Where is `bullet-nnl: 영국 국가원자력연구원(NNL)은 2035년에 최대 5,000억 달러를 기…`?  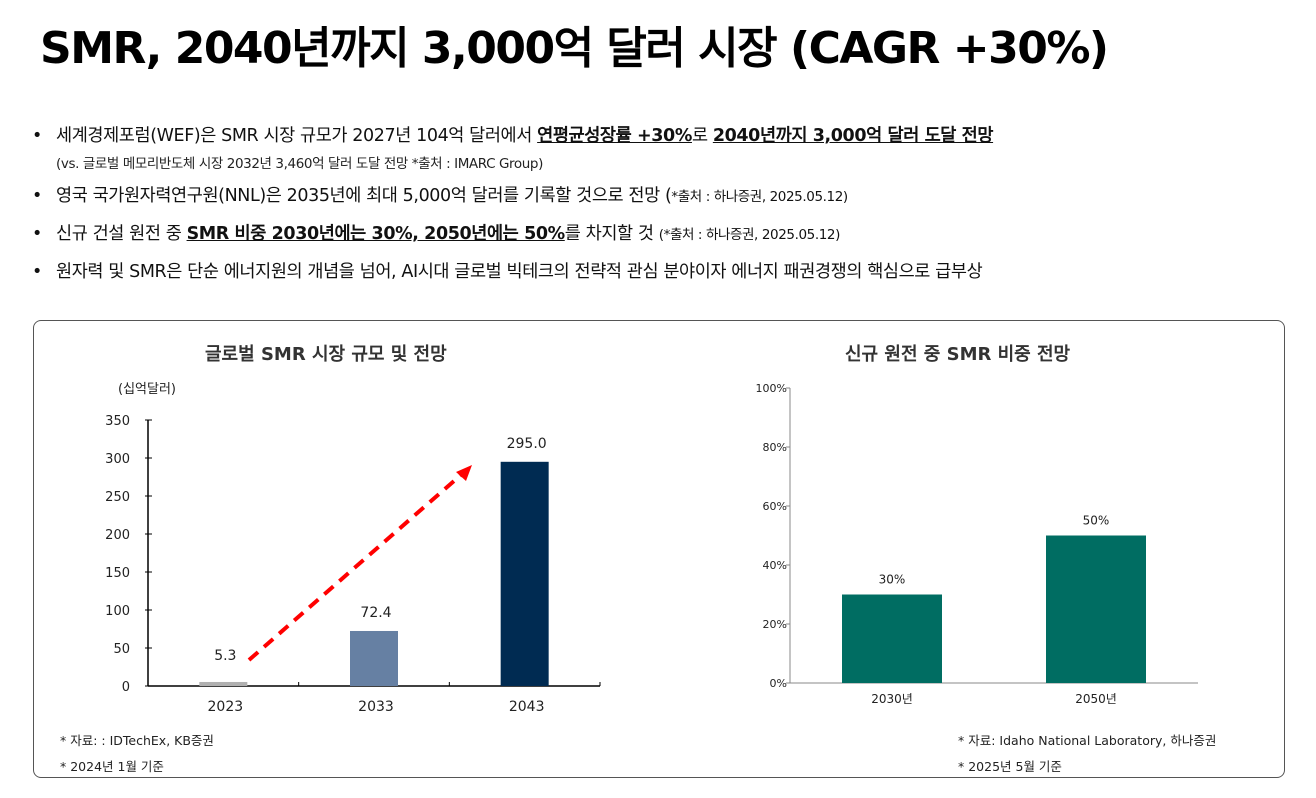
bullet-nnl: 영국 국가원자력연구원(NNL)은 2035년에 최대 5,000억 달러를 기… is located at coordinates (511, 201).